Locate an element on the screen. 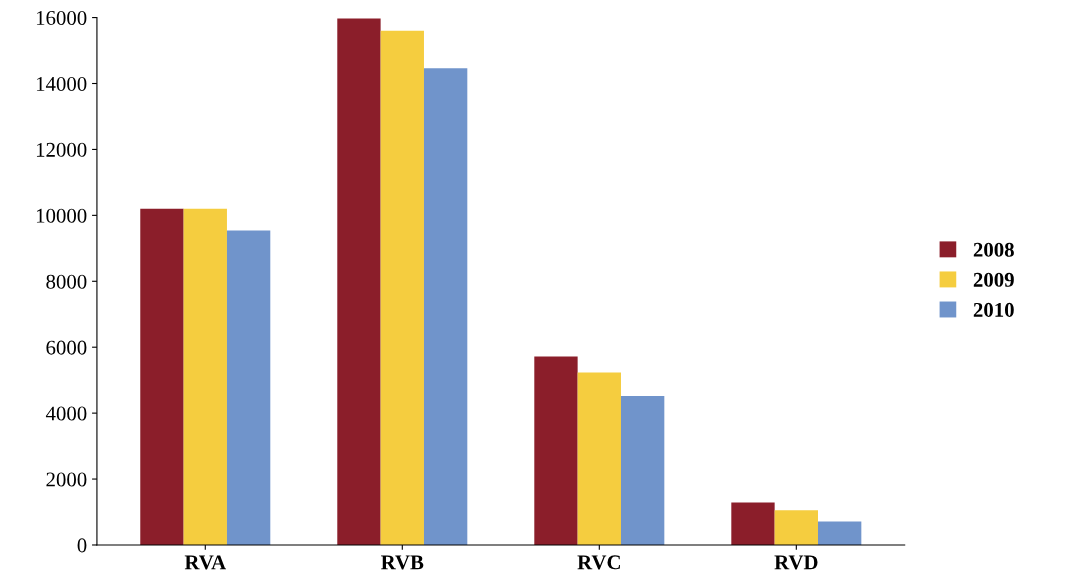  y-tick-label: 4000 is located at coordinates (66, 413).